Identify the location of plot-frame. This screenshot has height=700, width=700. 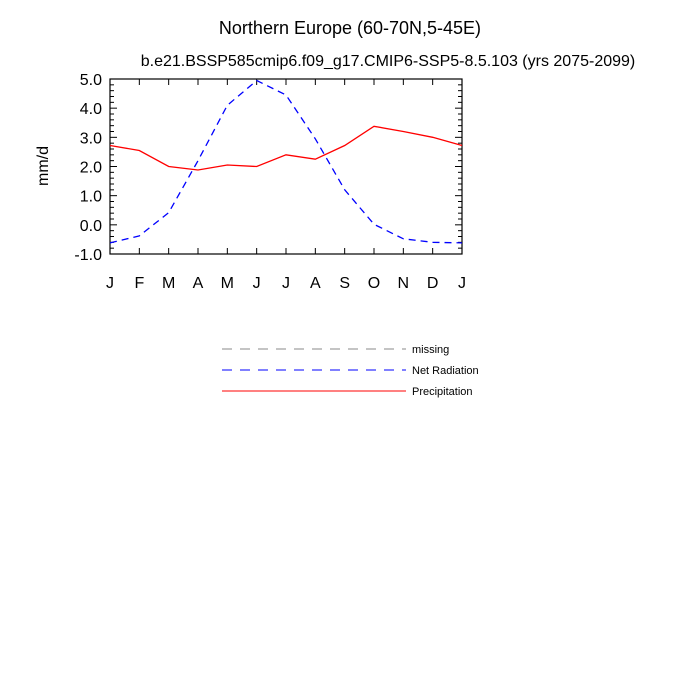
(286, 166).